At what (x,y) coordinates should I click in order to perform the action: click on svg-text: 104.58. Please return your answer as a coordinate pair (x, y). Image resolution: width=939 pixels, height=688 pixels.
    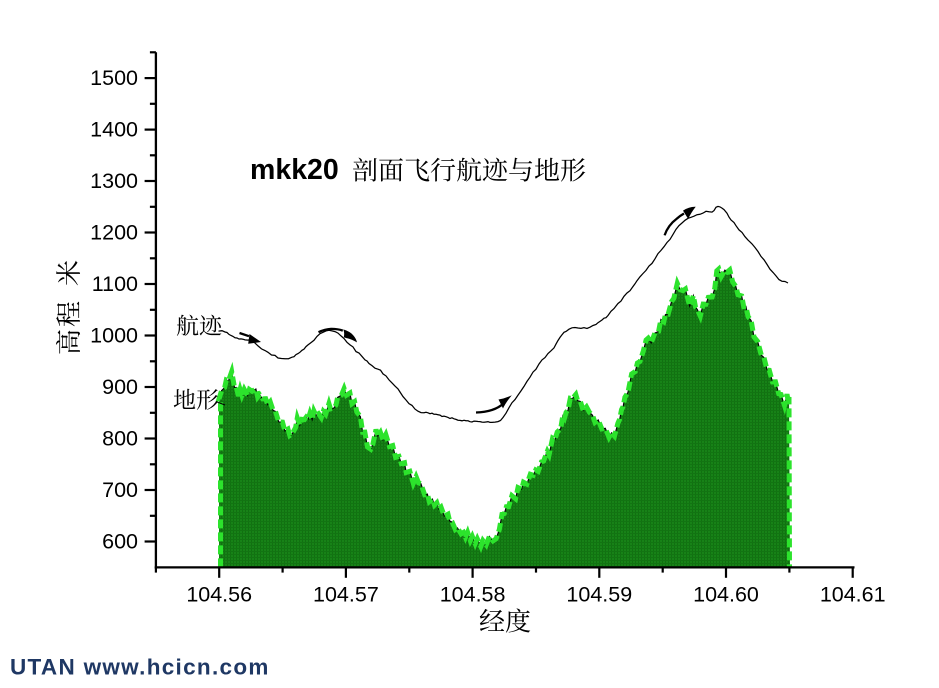
    Looking at the image, I should click on (473, 595).